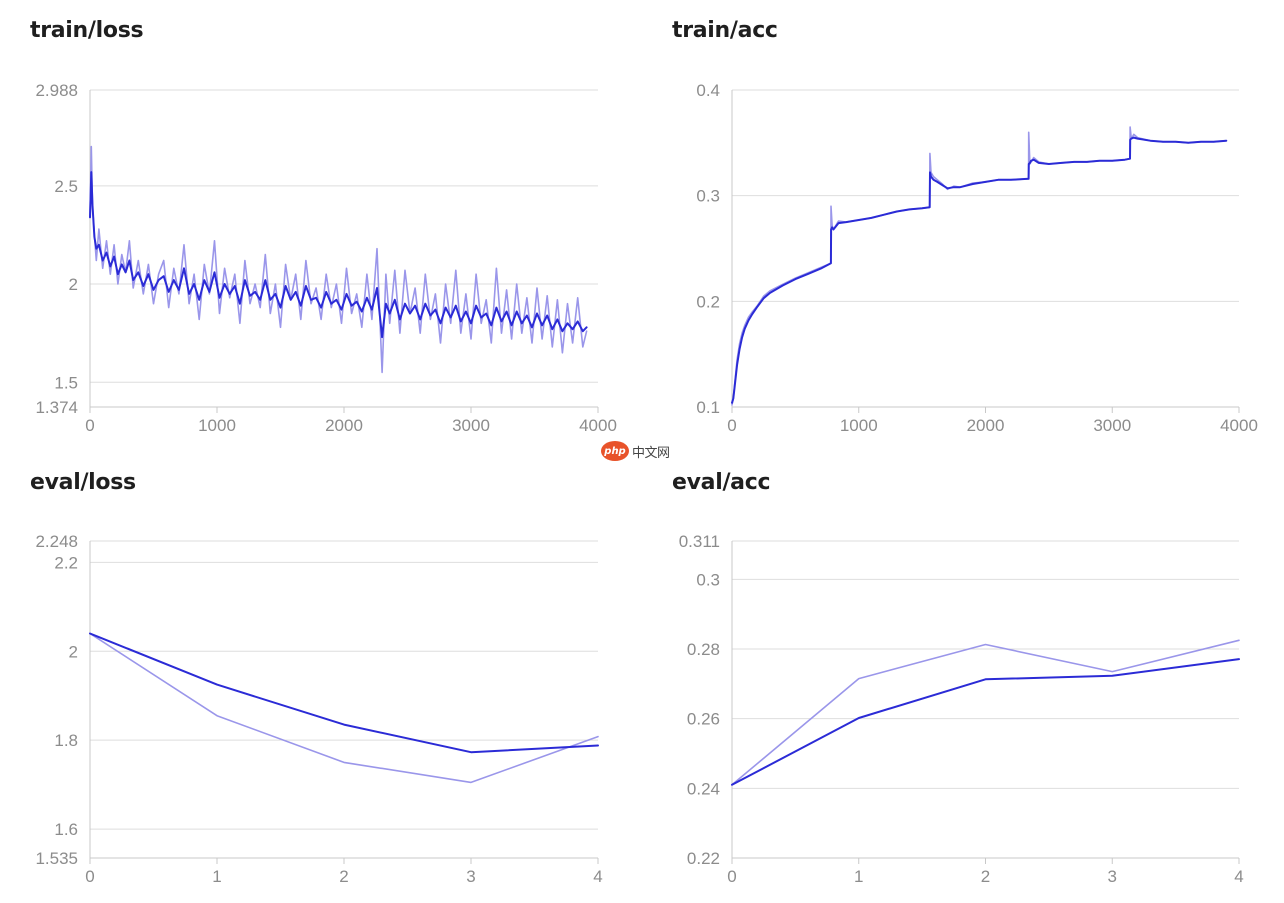 This screenshot has height=903, width=1284. Describe the element at coordinates (703, 858) in the screenshot. I see `y-tick-label: 0.22` at that location.